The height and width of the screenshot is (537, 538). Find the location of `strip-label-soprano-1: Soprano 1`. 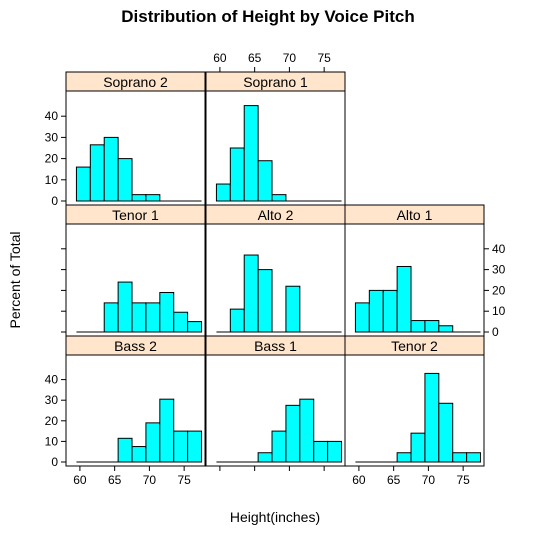

strip-label-soprano-1: Soprano 1 is located at coordinates (275, 82).